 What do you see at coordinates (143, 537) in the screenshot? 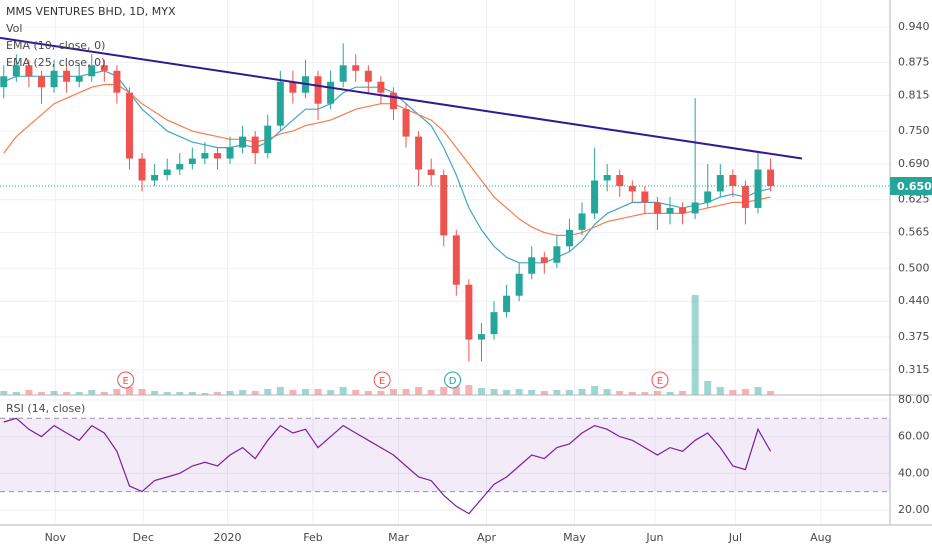
I see `x-tick-label: Dec` at bounding box center [143, 537].